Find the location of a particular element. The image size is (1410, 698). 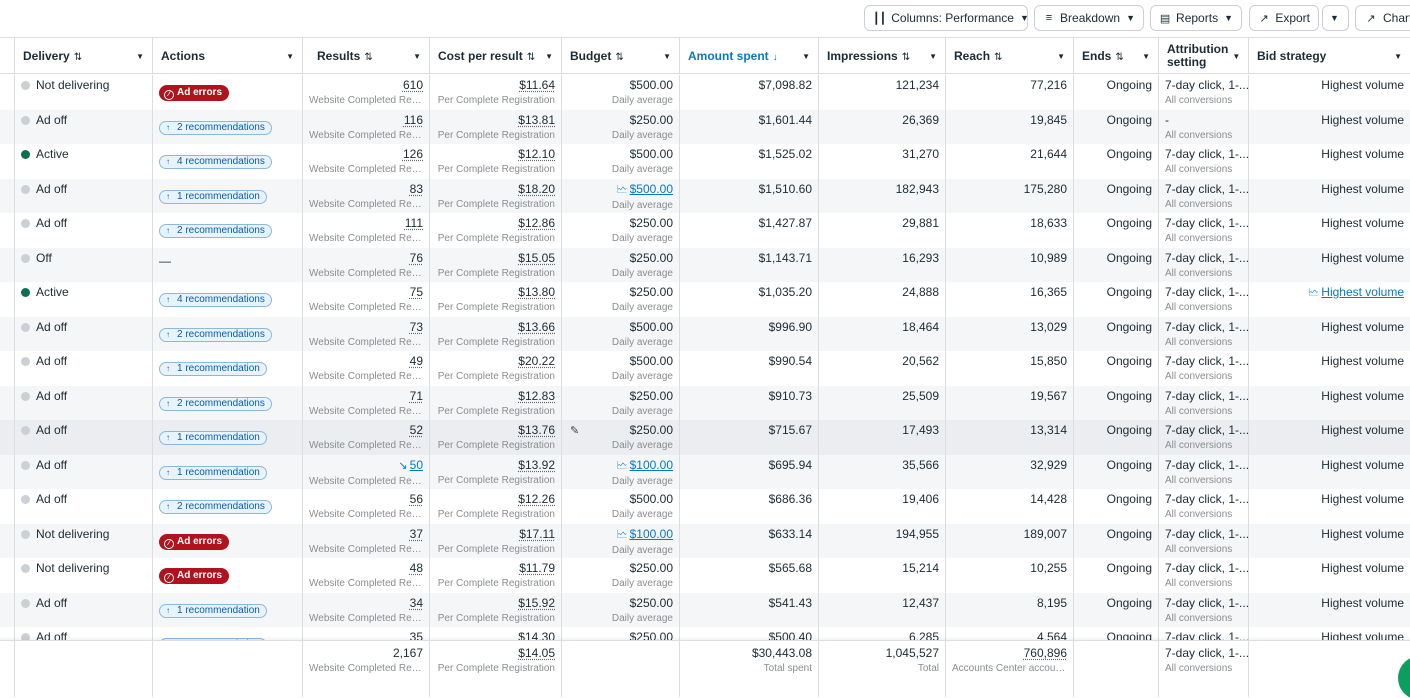

header-bid-strategy: Bid strategy ▼ is located at coordinates (1329, 56).